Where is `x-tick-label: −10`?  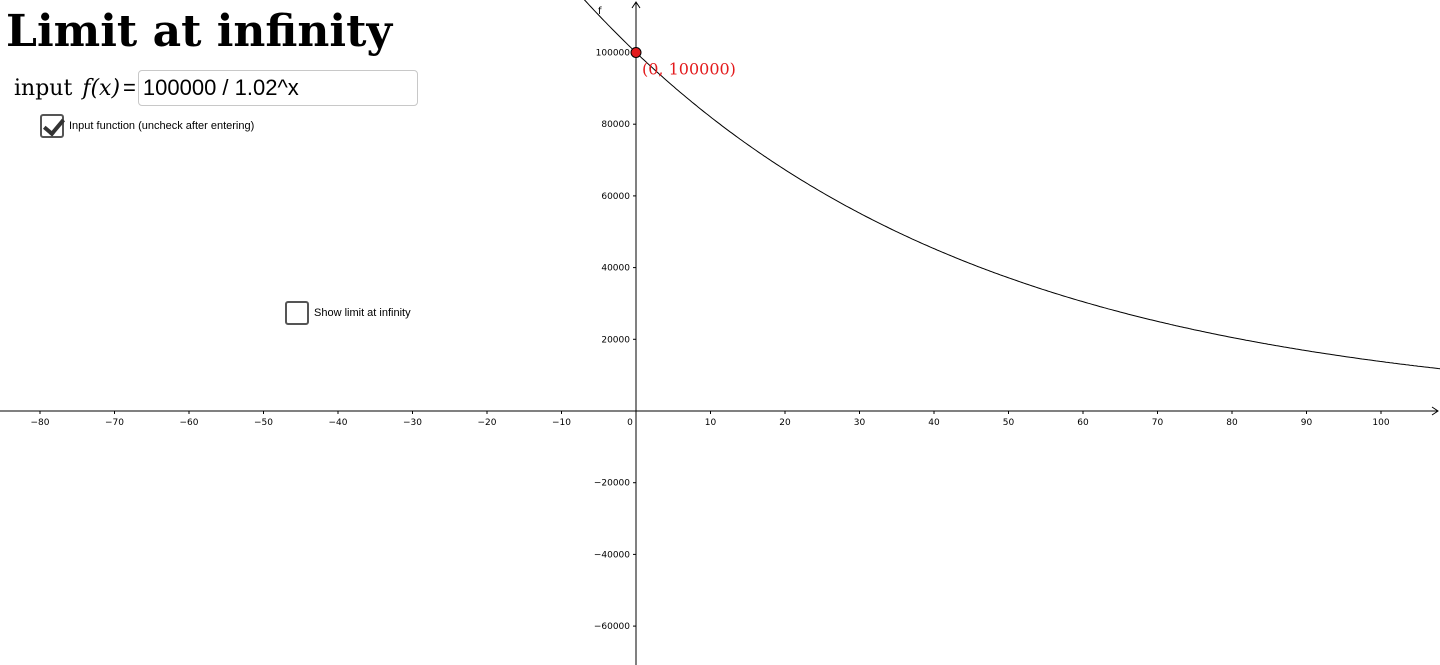
x-tick-label: −10 is located at coordinates (561, 423).